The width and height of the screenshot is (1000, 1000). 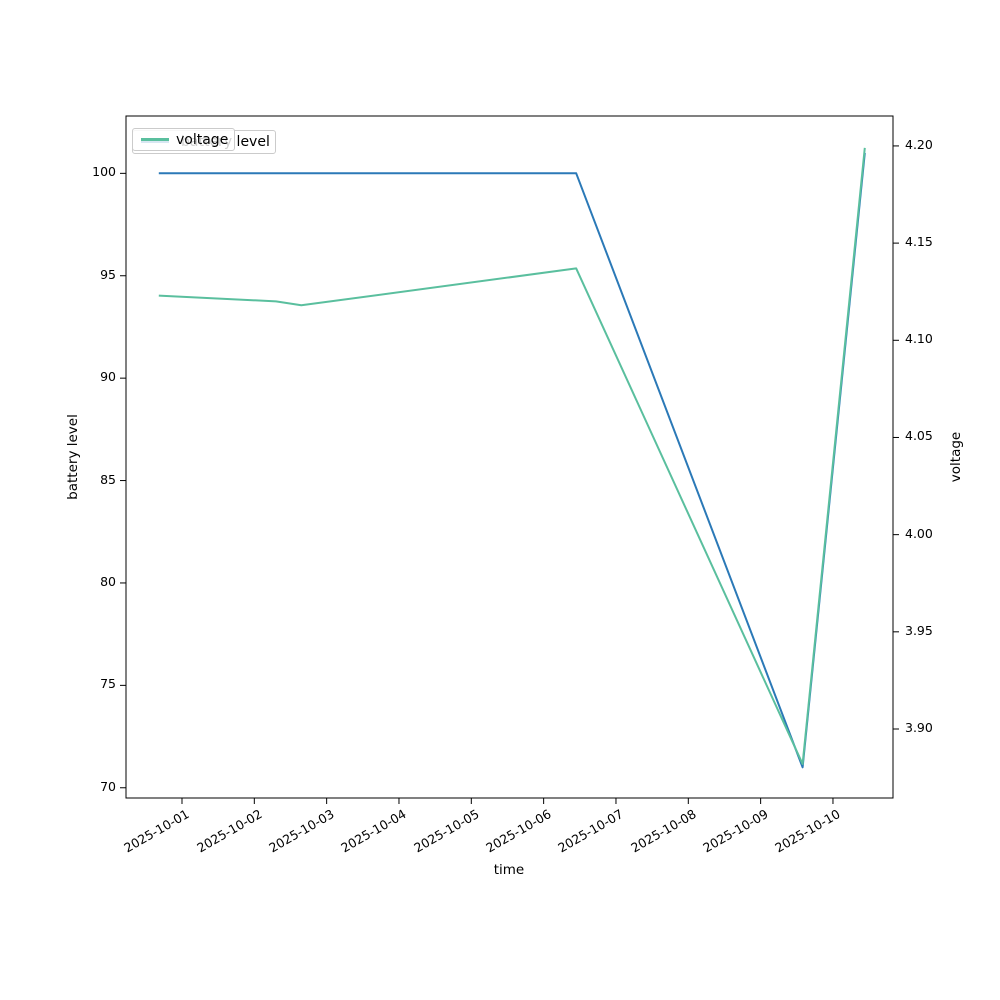 What do you see at coordinates (919, 339) in the screenshot?
I see `y-right-tick-label: 4.10` at bounding box center [919, 339].